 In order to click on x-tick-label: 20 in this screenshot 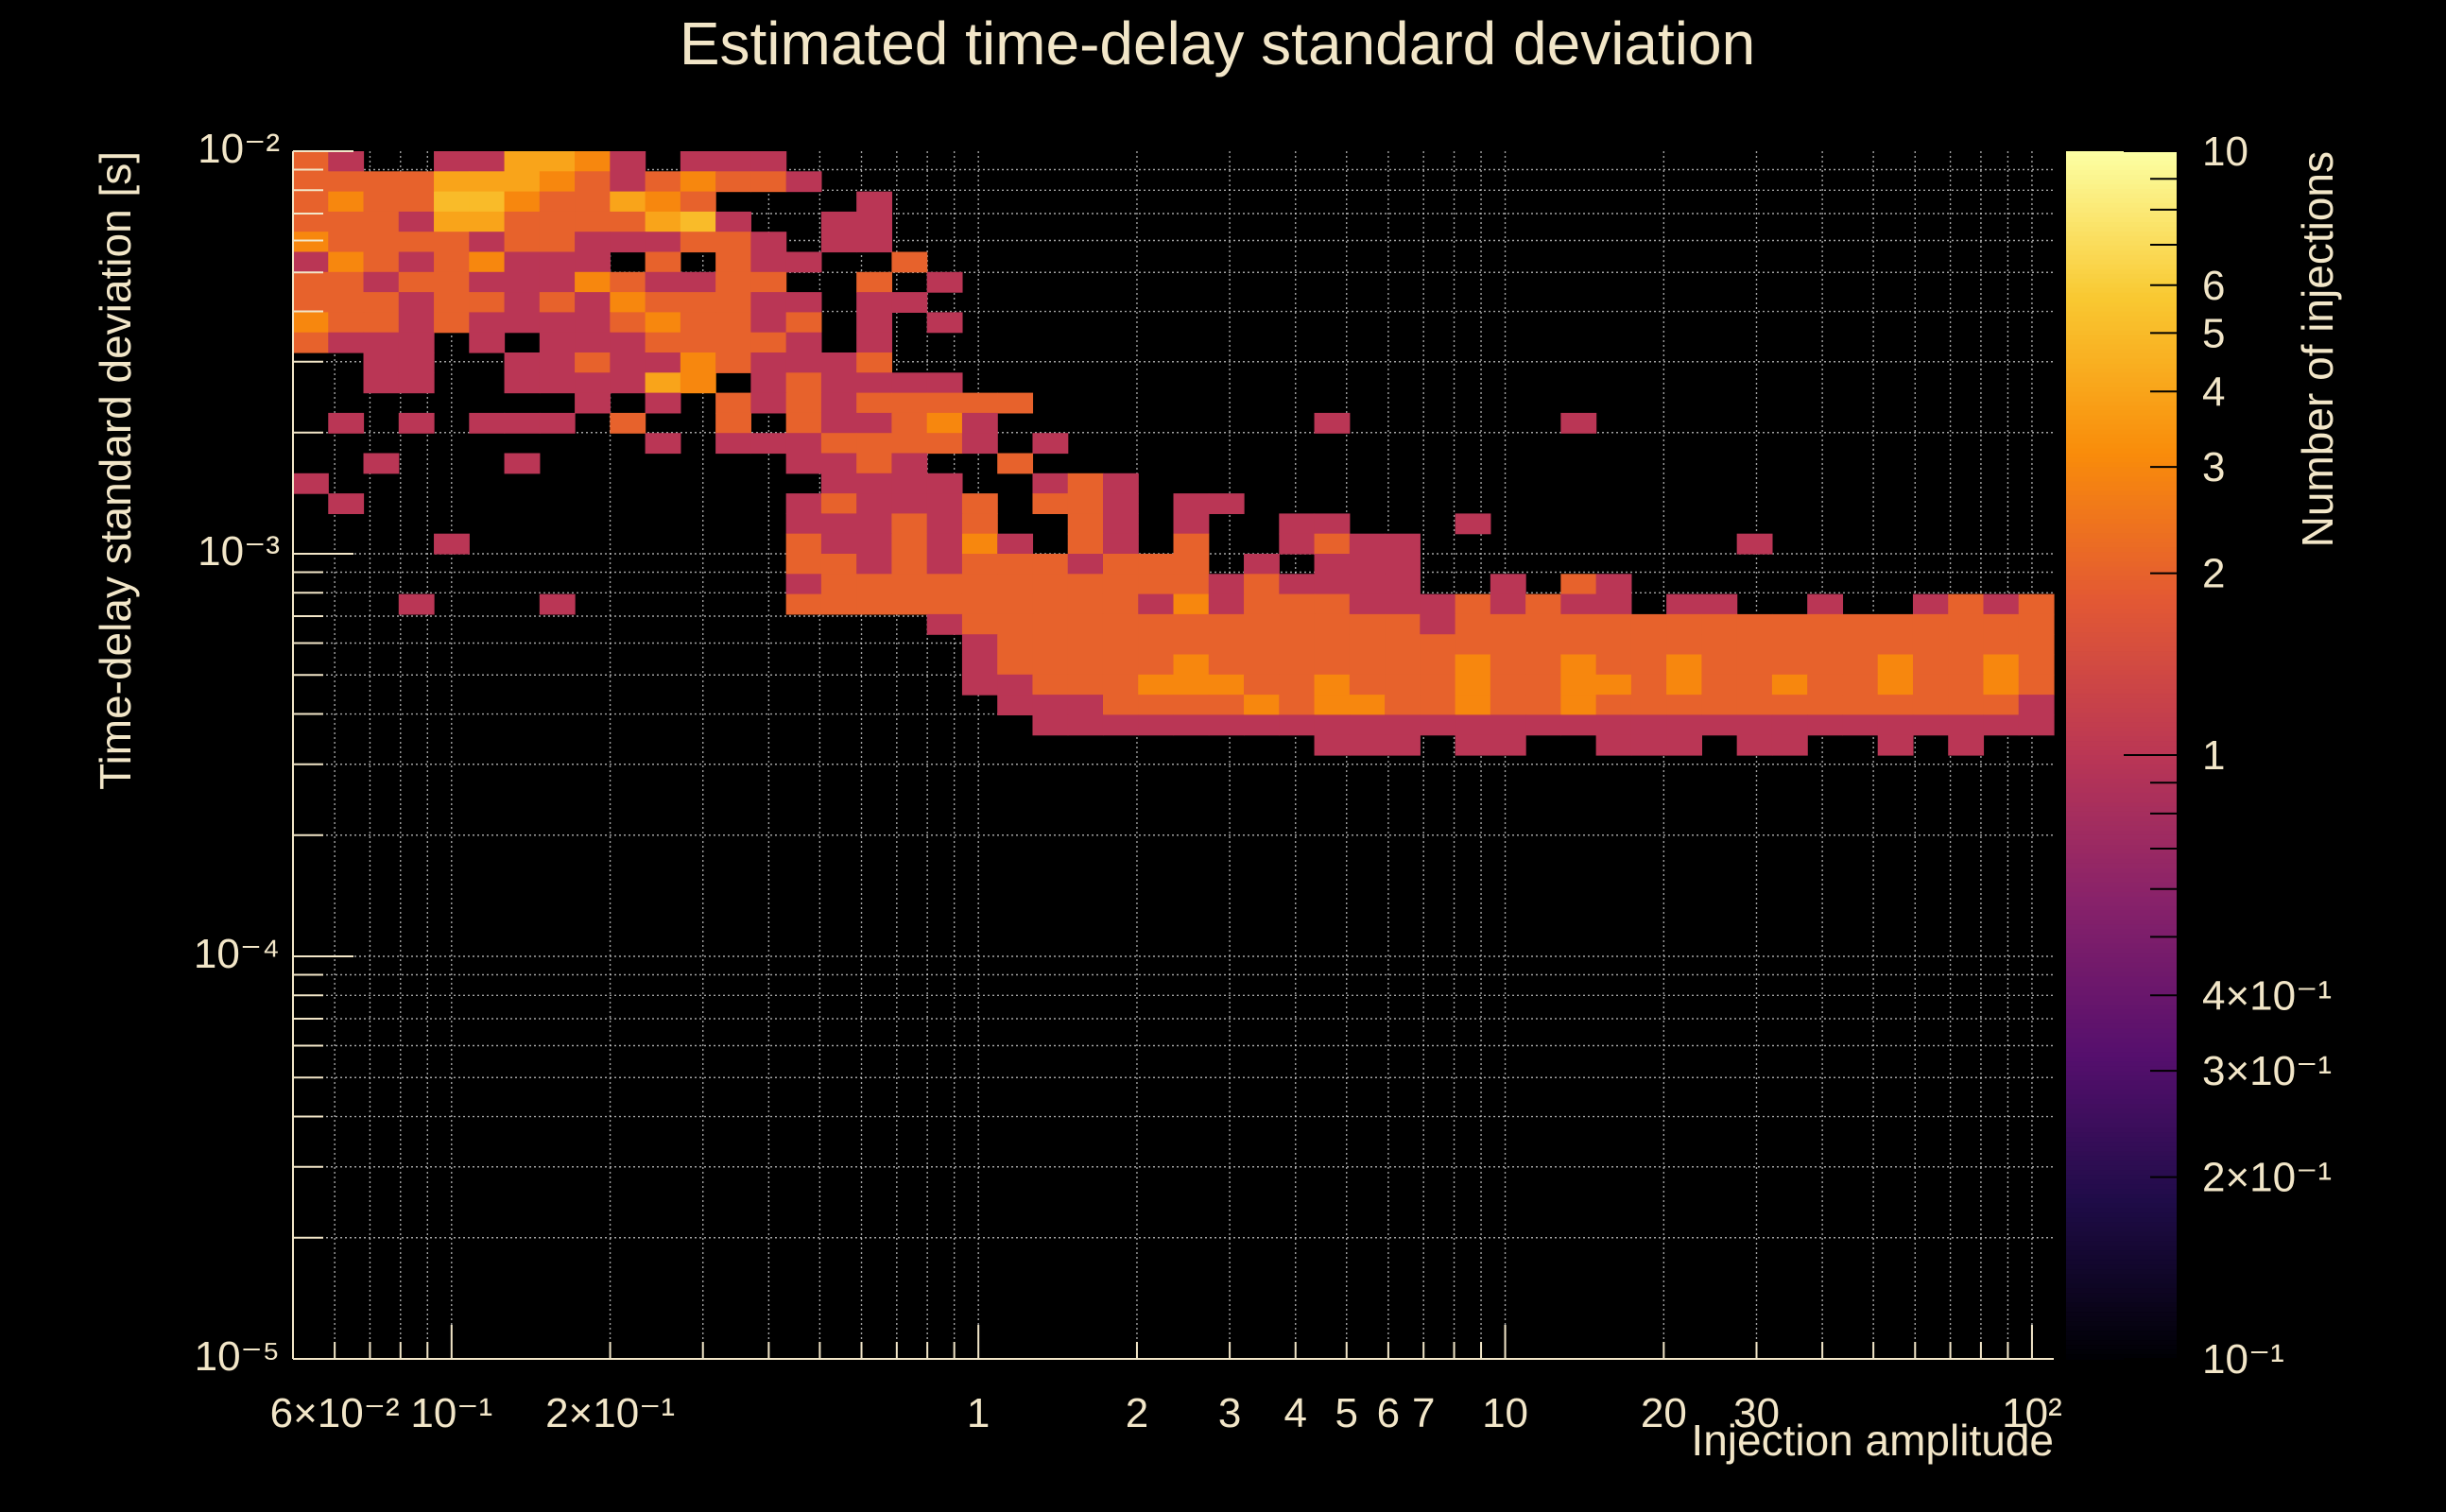, I will do `click(1664, 1413)`.